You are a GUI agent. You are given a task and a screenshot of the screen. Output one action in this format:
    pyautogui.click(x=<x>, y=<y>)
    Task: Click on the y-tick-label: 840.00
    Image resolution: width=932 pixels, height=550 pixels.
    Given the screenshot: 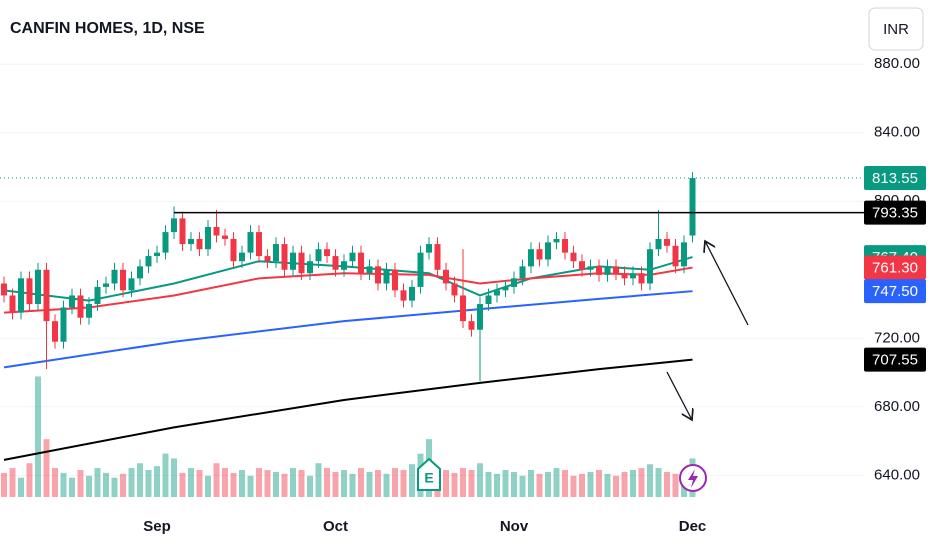 What is the action you would take?
    pyautogui.click(x=897, y=132)
    